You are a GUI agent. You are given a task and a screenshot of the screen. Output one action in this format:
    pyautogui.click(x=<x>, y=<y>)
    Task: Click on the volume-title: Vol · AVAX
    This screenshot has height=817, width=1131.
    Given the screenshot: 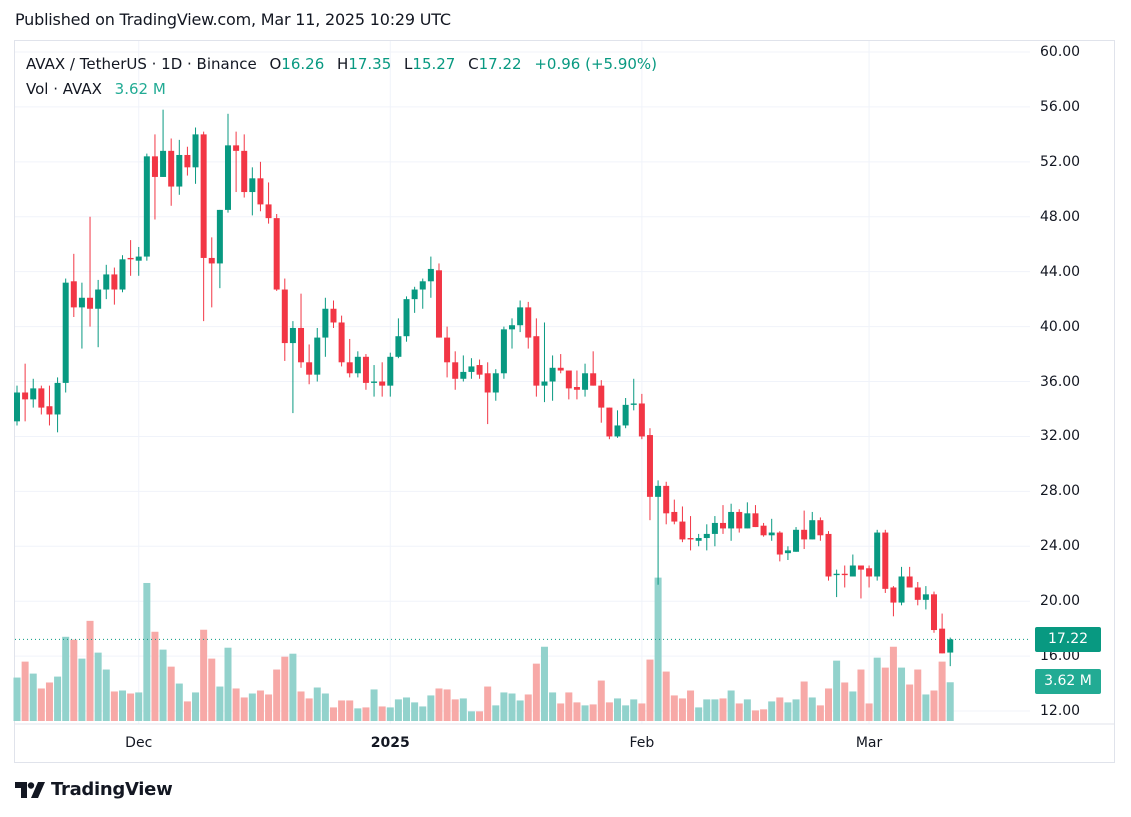 What is the action you would take?
    pyautogui.click(x=64, y=89)
    